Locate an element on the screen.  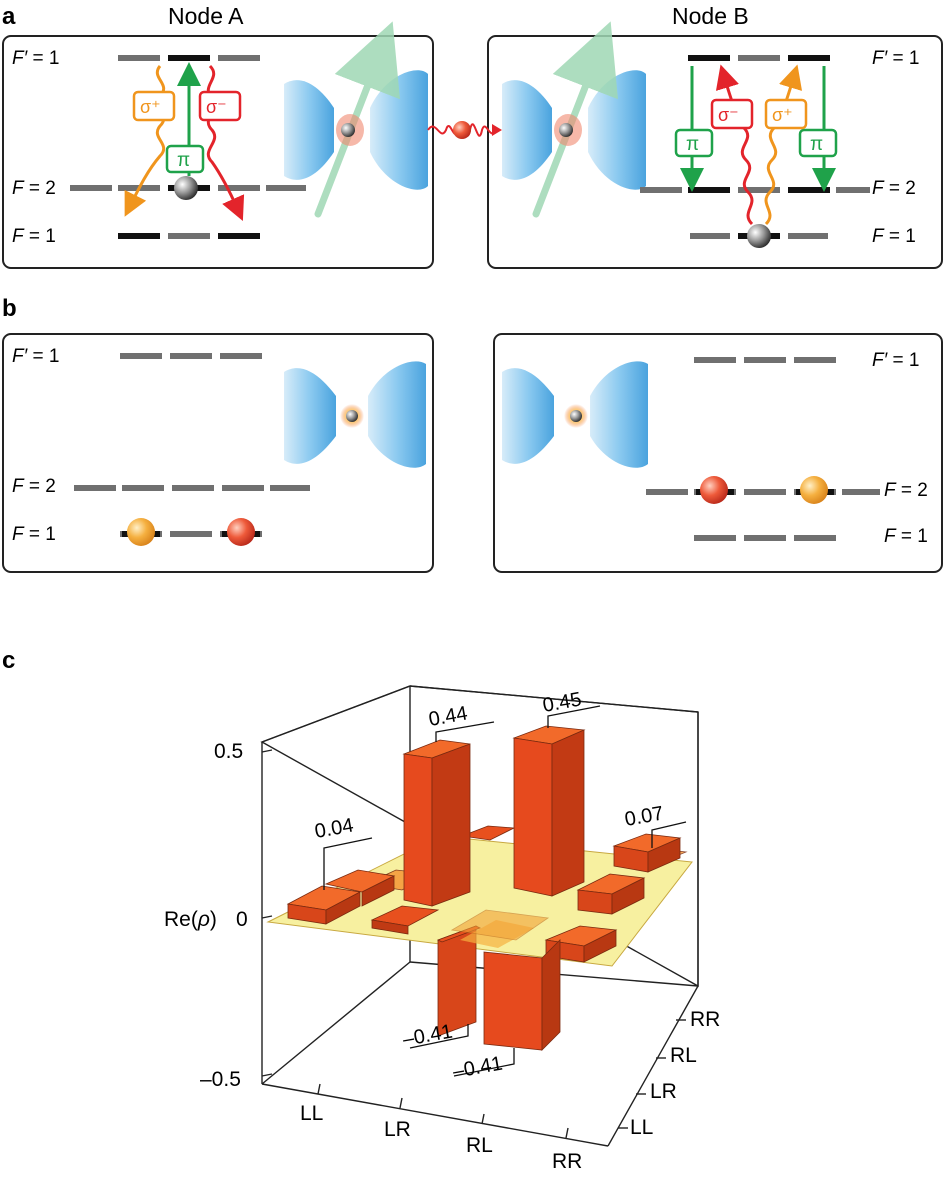
chart-frame-right-top is located at coordinates (554, 699).